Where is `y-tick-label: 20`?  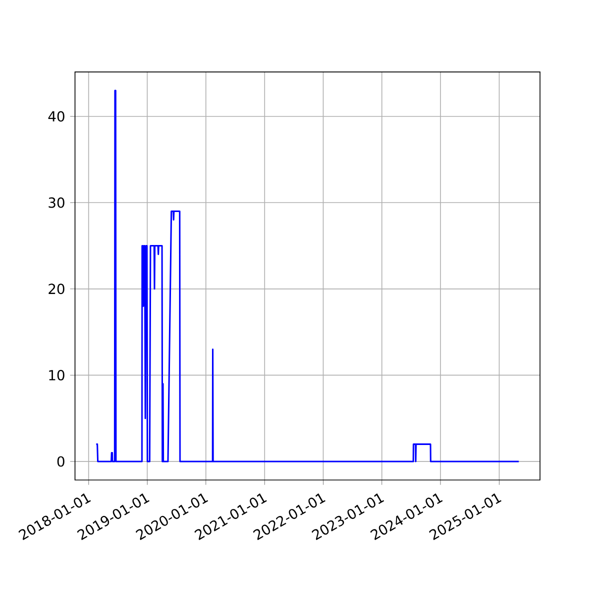
y-tick-label: 20 is located at coordinates (56, 289).